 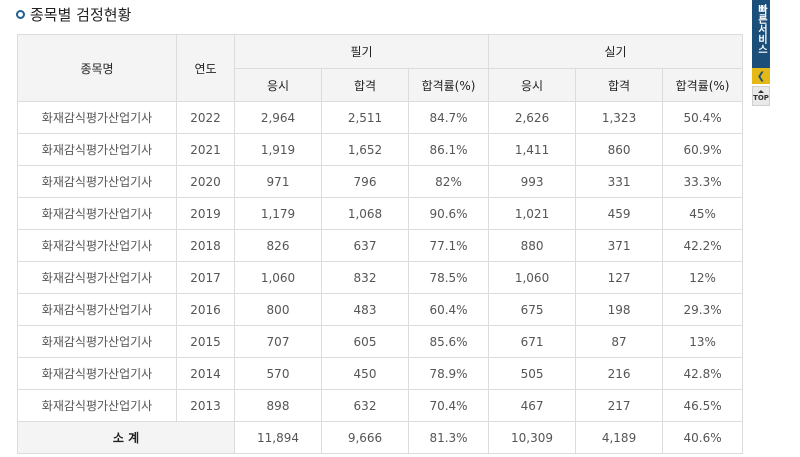 I want to click on total-written-passed: 9,666, so click(x=365, y=437).